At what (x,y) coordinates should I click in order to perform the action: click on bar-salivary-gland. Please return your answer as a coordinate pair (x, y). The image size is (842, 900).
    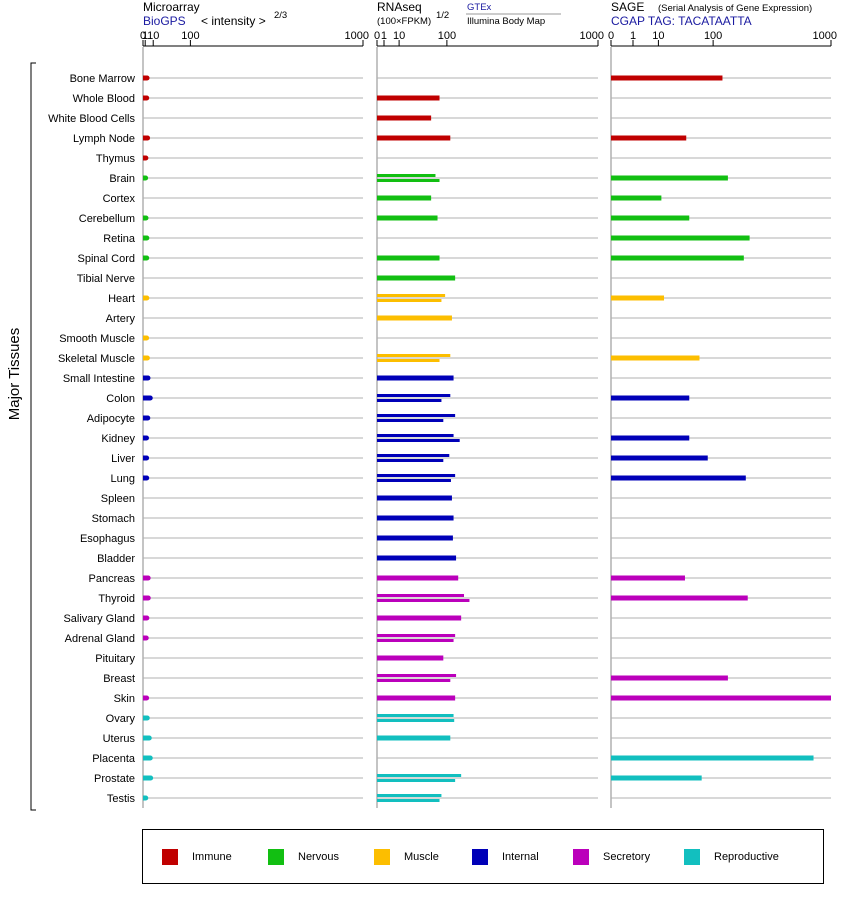
    Looking at the image, I should click on (419, 618).